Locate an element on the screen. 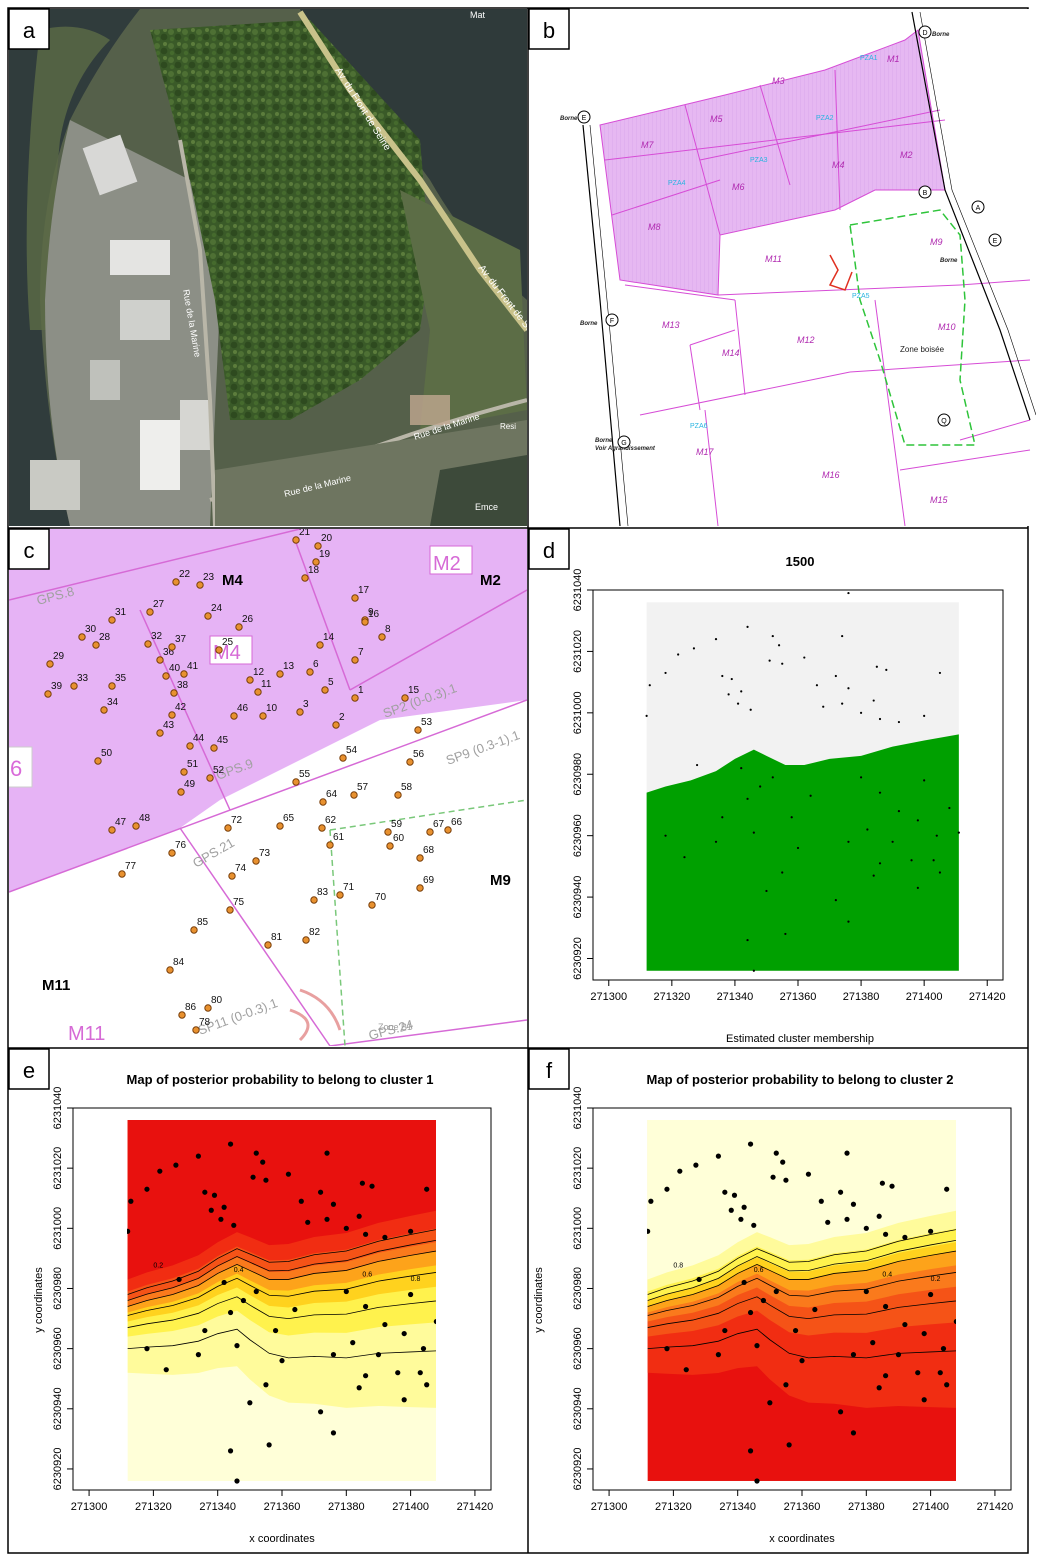  heat-band is located at coordinates (801, 1200).